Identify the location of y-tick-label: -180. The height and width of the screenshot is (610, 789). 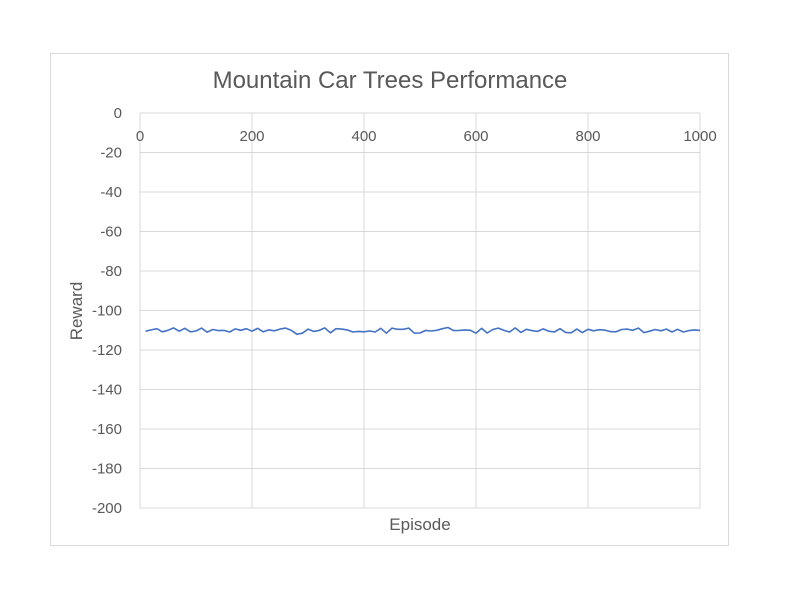
(107, 469).